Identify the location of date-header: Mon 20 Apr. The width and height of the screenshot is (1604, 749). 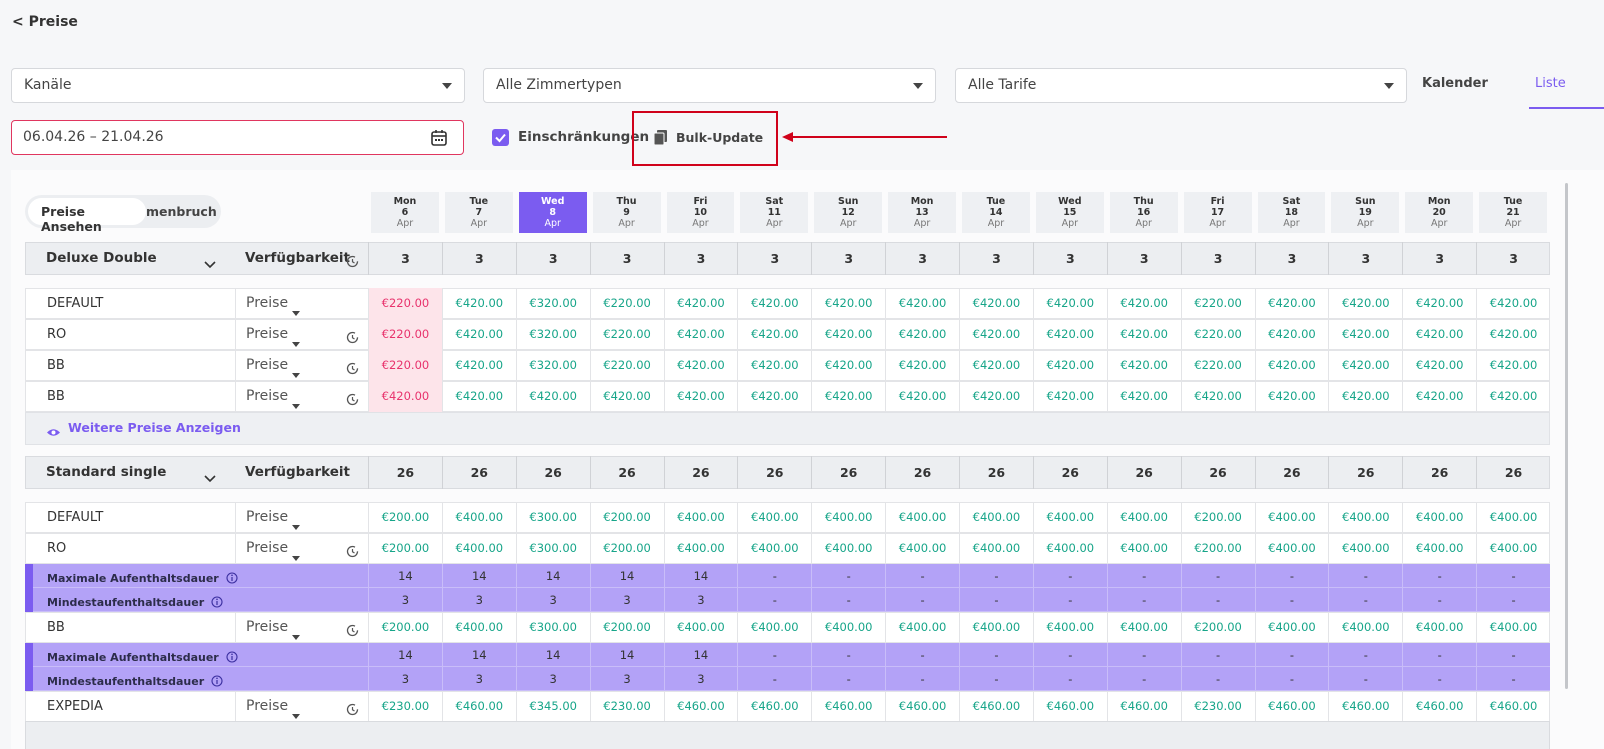
(1439, 212).